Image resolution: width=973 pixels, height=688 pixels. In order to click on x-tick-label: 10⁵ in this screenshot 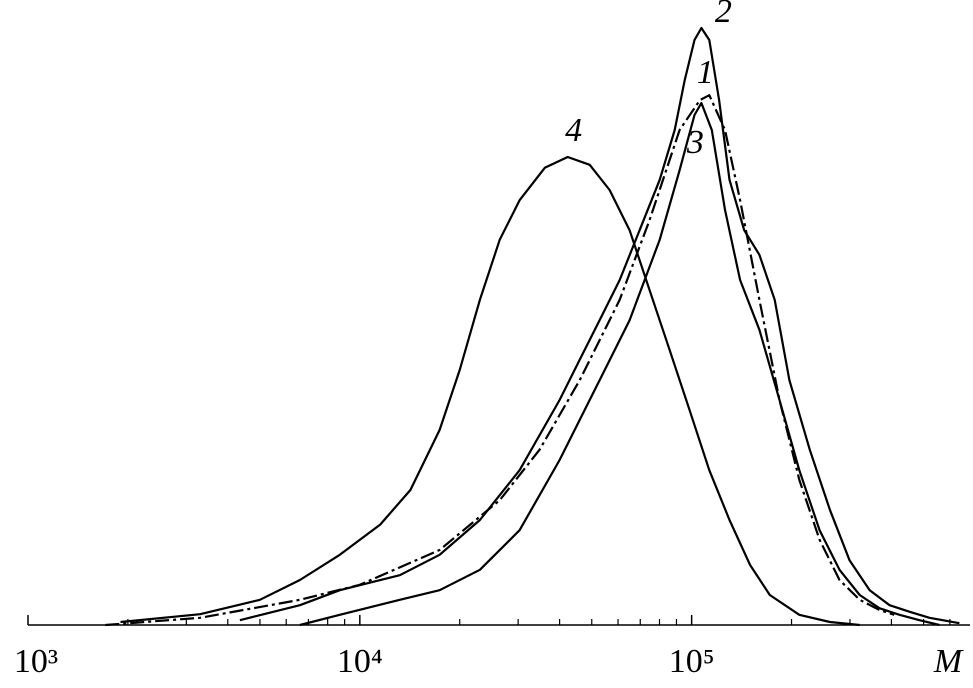, I will do `click(692, 661)`.